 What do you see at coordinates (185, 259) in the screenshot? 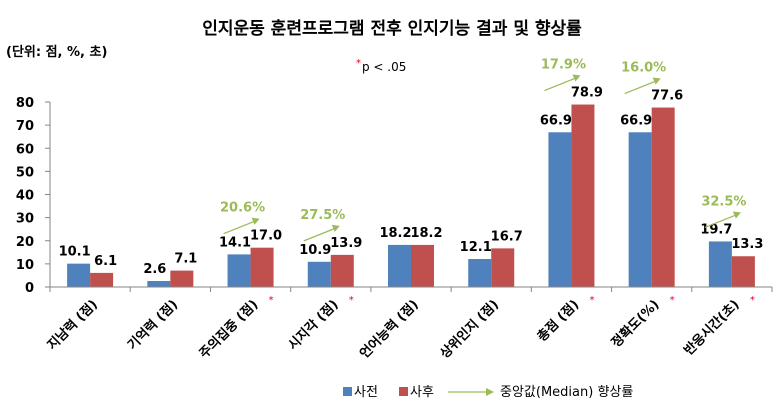
I see `data-label-post: 7.1` at bounding box center [185, 259].